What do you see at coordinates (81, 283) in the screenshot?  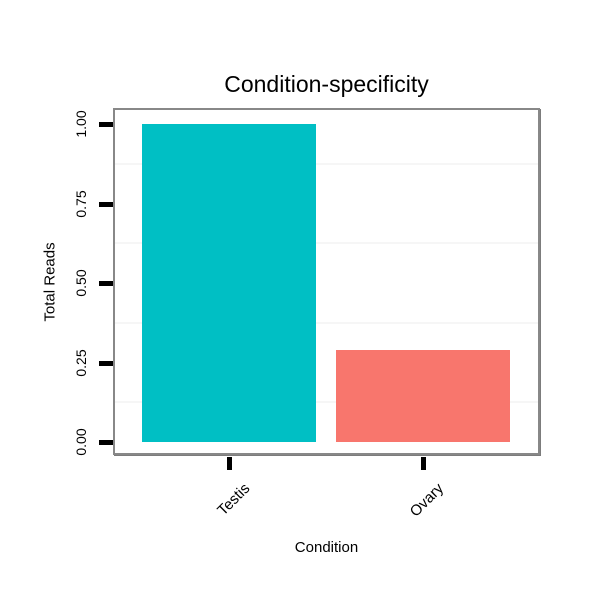 I see `y-tick-label: 0.50` at bounding box center [81, 283].